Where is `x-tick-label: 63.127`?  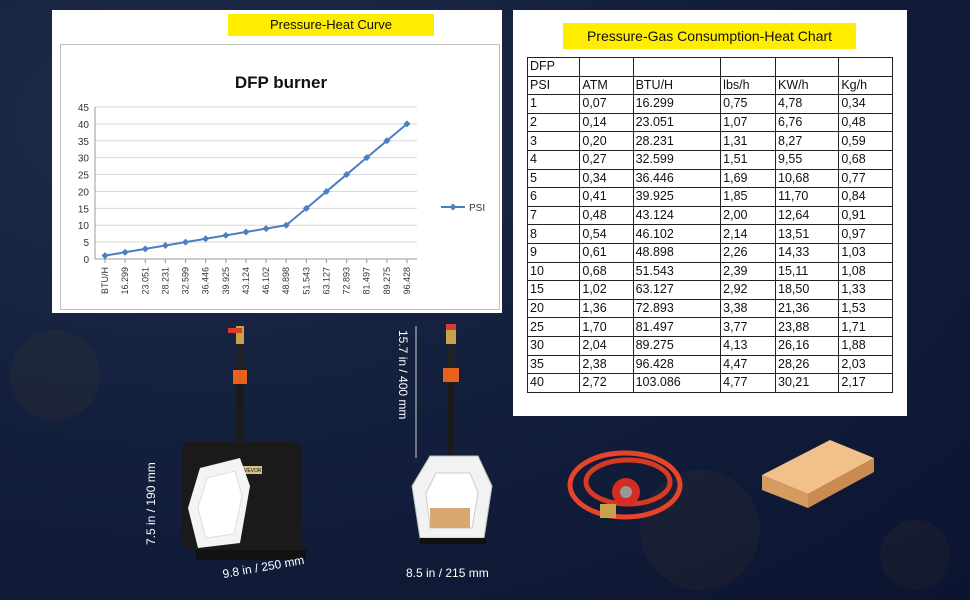
x-tick-label: 63.127 is located at coordinates (326, 281).